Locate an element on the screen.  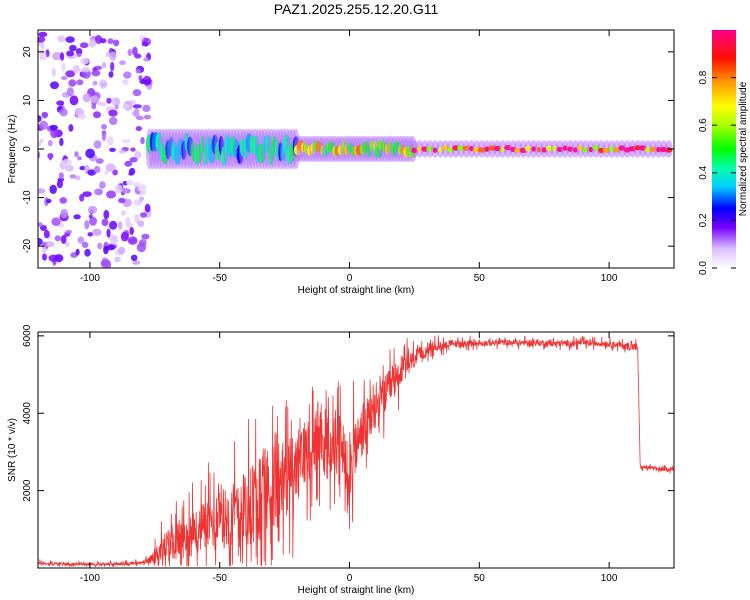
y-tick-label: 6000 is located at coordinates (27, 335).